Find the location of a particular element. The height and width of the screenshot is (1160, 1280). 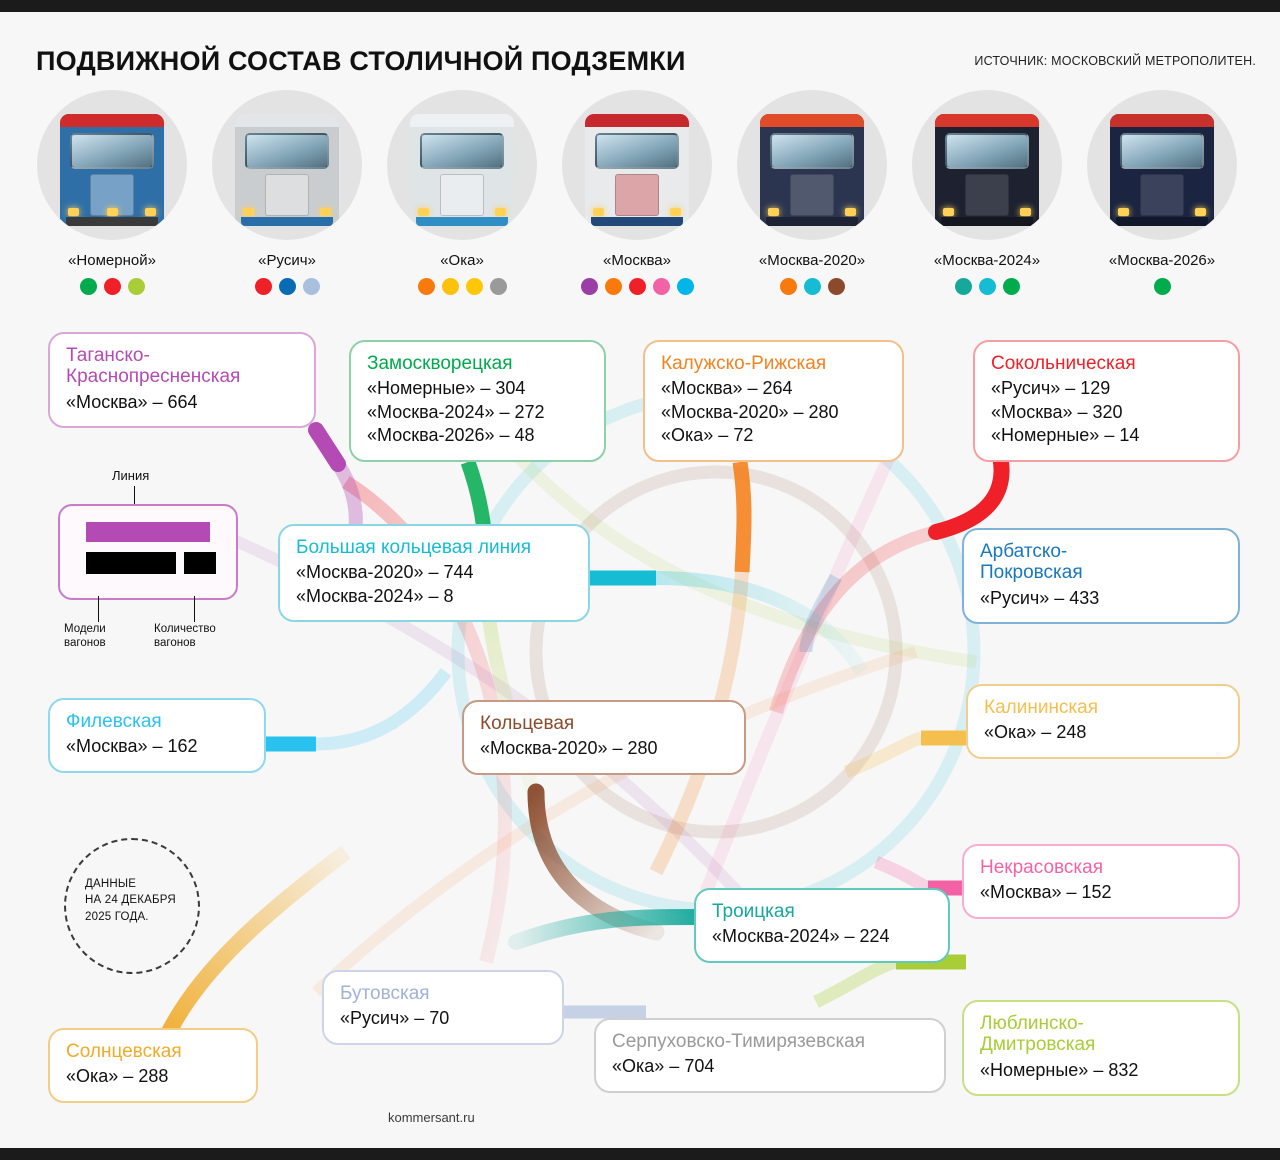

line-card-title: Таганско- Краснопресненская is located at coordinates (182, 366).